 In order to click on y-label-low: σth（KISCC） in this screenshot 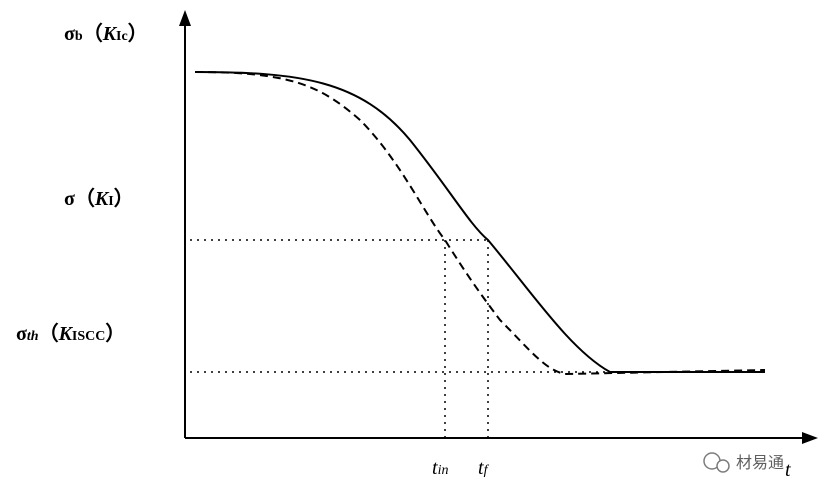, I will do `click(70, 333)`.